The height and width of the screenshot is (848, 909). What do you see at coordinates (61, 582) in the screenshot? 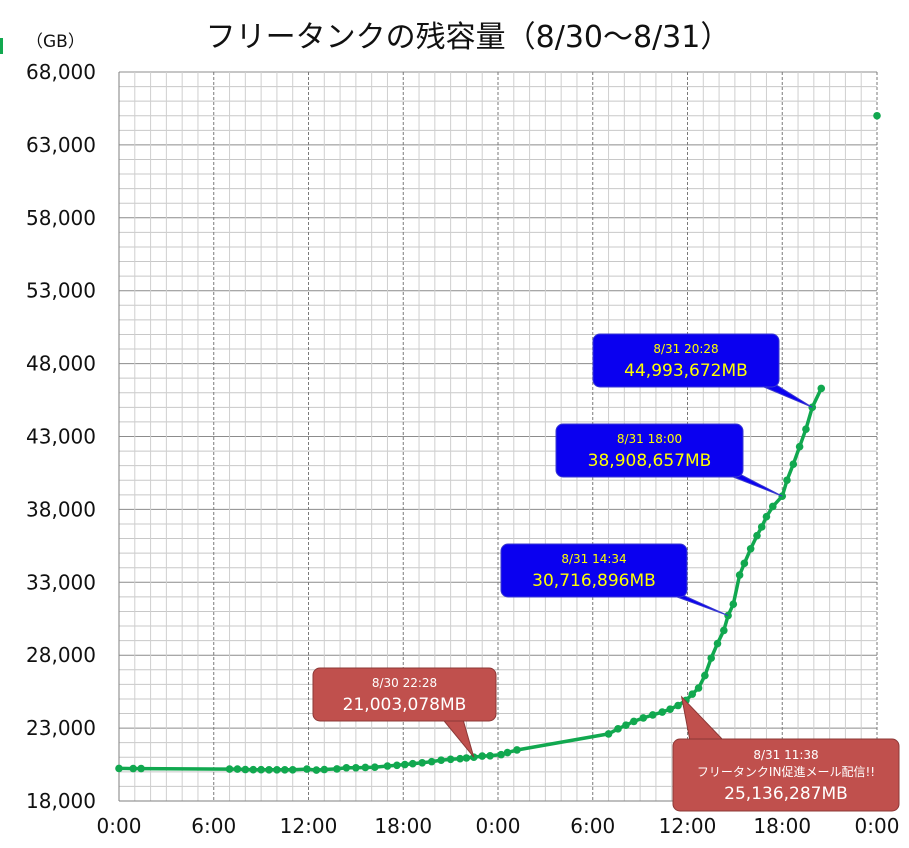
I see `y-tick-label: 33,000` at bounding box center [61, 582].